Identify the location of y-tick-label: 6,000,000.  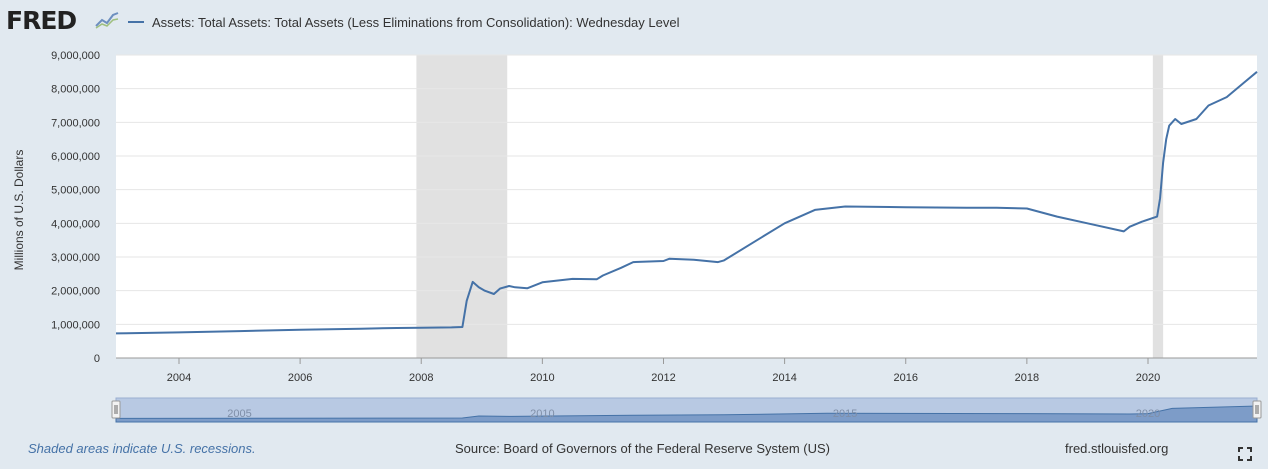
(75, 157).